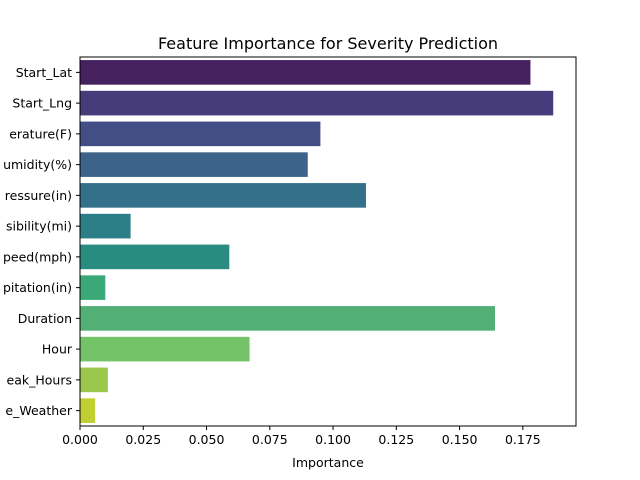 The image size is (640, 480). What do you see at coordinates (40, 133) in the screenshot?
I see `y-tick-label: erature(F)` at bounding box center [40, 133].